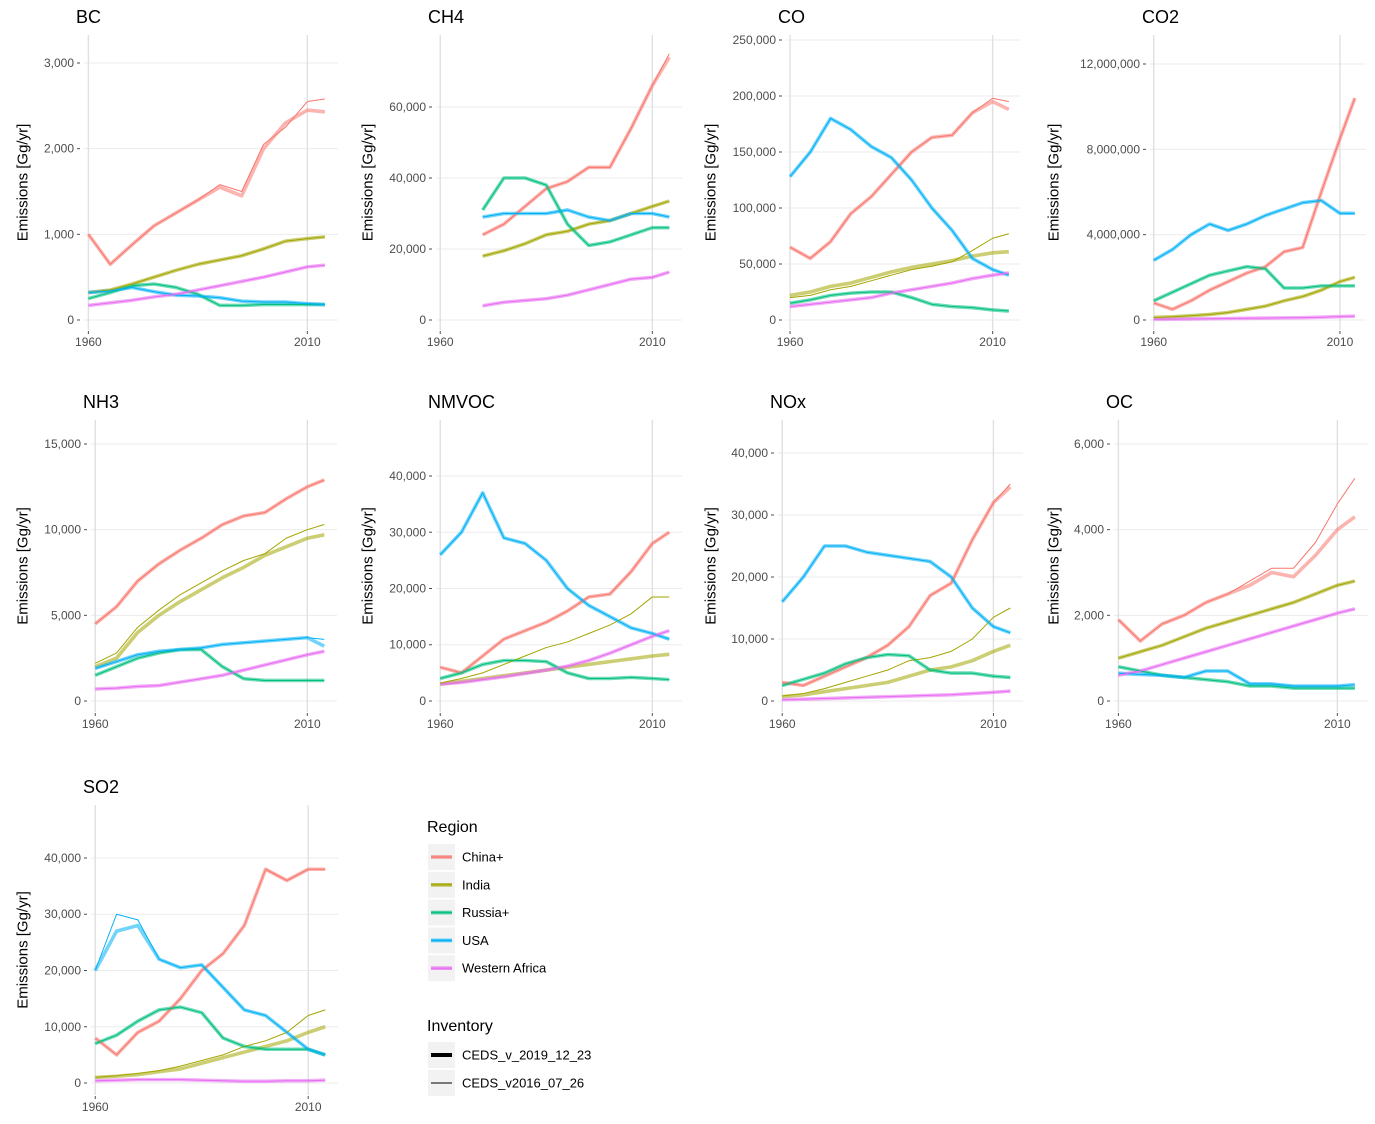  What do you see at coordinates (407, 107) in the screenshot?
I see `y-tick-label: 60,000` at bounding box center [407, 107].